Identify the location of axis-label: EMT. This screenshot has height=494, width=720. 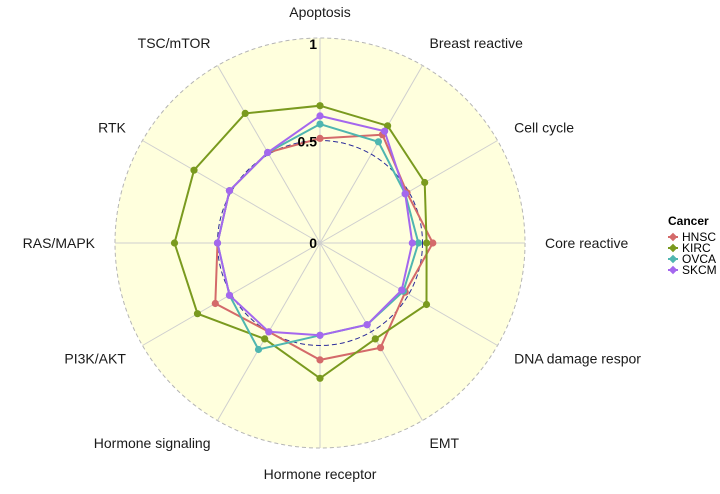
(445, 443).